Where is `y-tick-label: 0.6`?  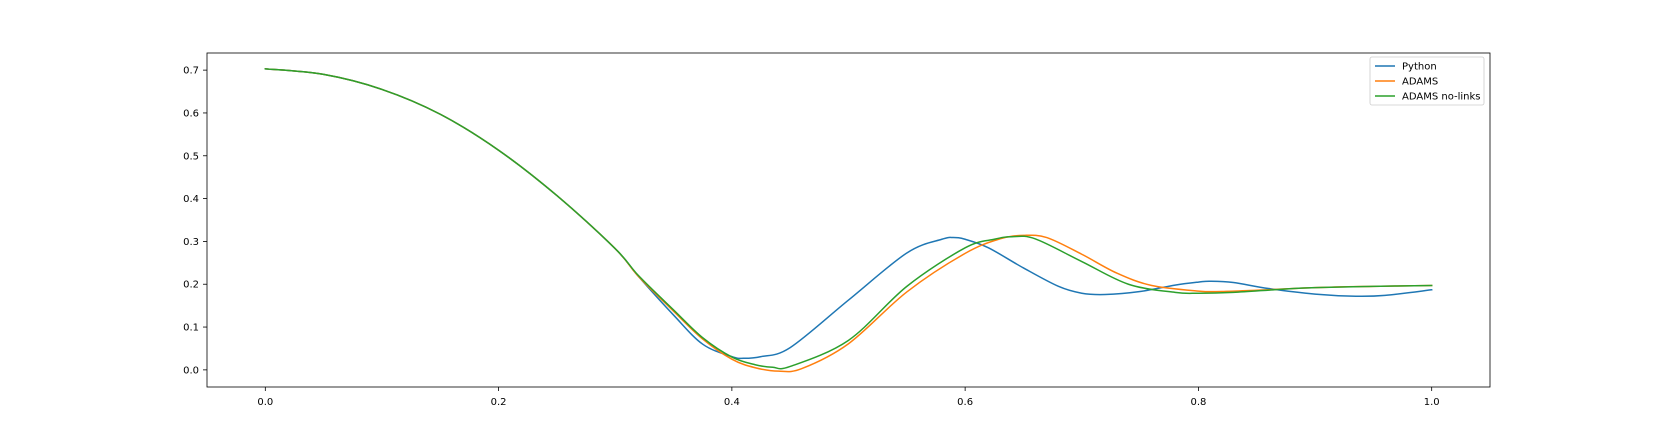
y-tick-label: 0.6 is located at coordinates (191, 113).